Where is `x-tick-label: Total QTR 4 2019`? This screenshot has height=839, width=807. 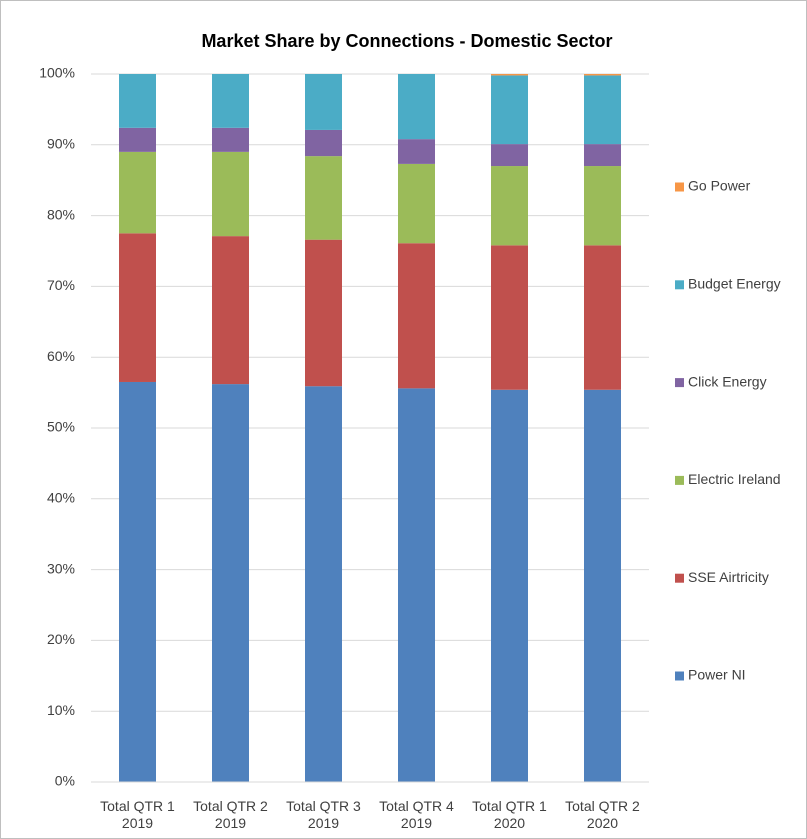
x-tick-label: Total QTR 4 2019 is located at coordinates (416, 814).